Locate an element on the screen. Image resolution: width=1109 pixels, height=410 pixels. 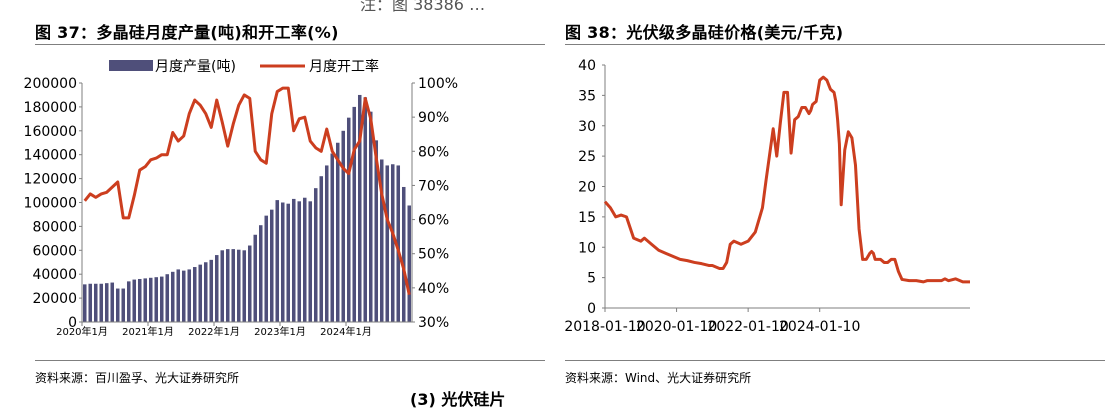
source-note: 资料来源：Wind、光大证券研究所 is located at coordinates (658, 378).